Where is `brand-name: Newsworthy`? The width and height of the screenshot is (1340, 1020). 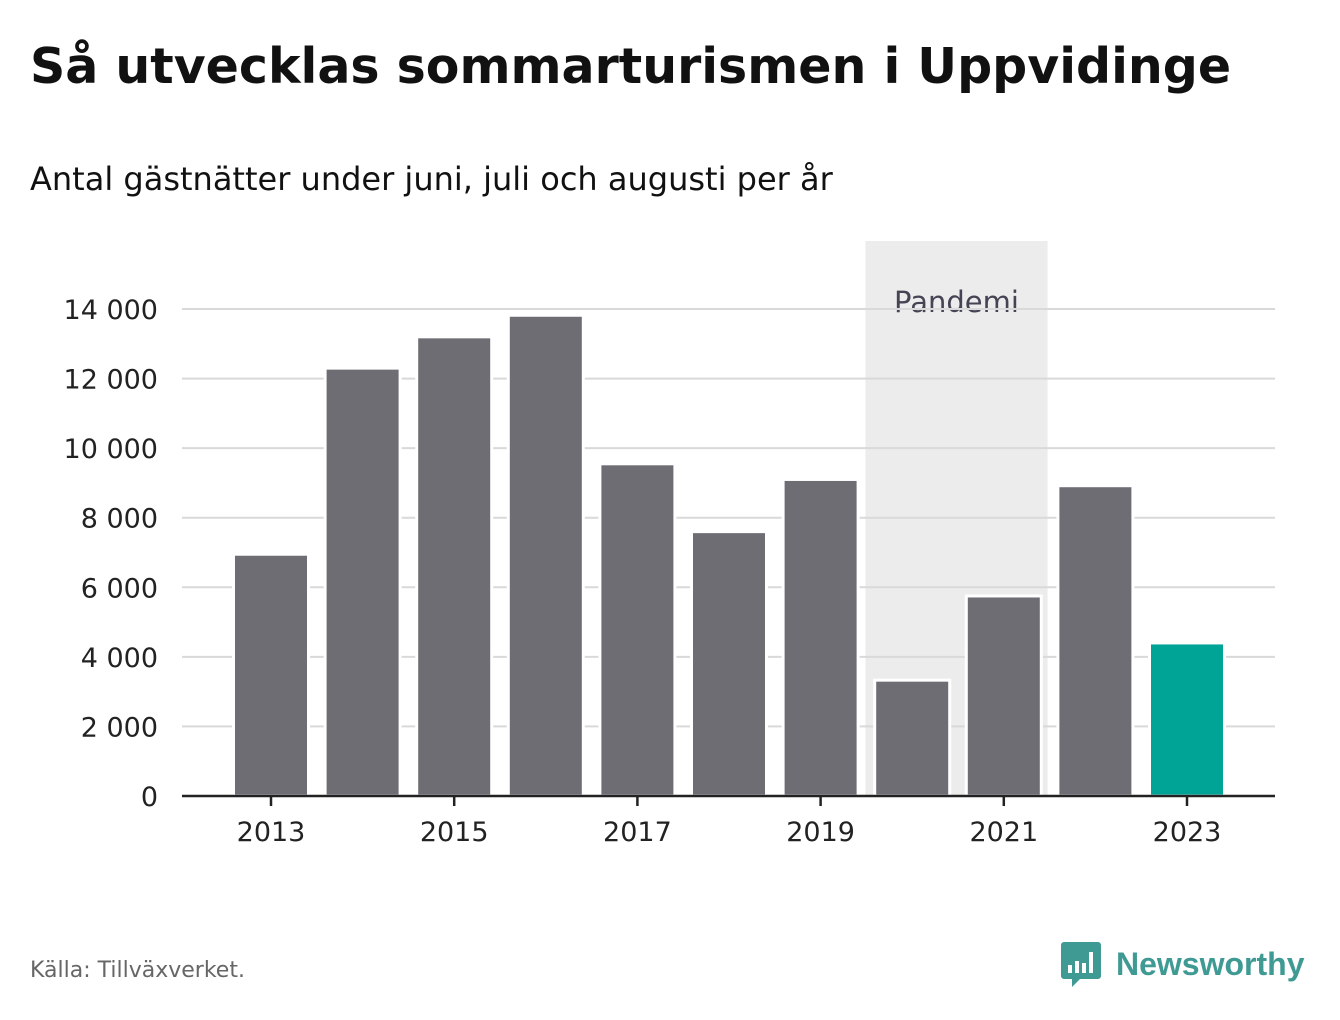 brand-name: Newsworthy is located at coordinates (1210, 963).